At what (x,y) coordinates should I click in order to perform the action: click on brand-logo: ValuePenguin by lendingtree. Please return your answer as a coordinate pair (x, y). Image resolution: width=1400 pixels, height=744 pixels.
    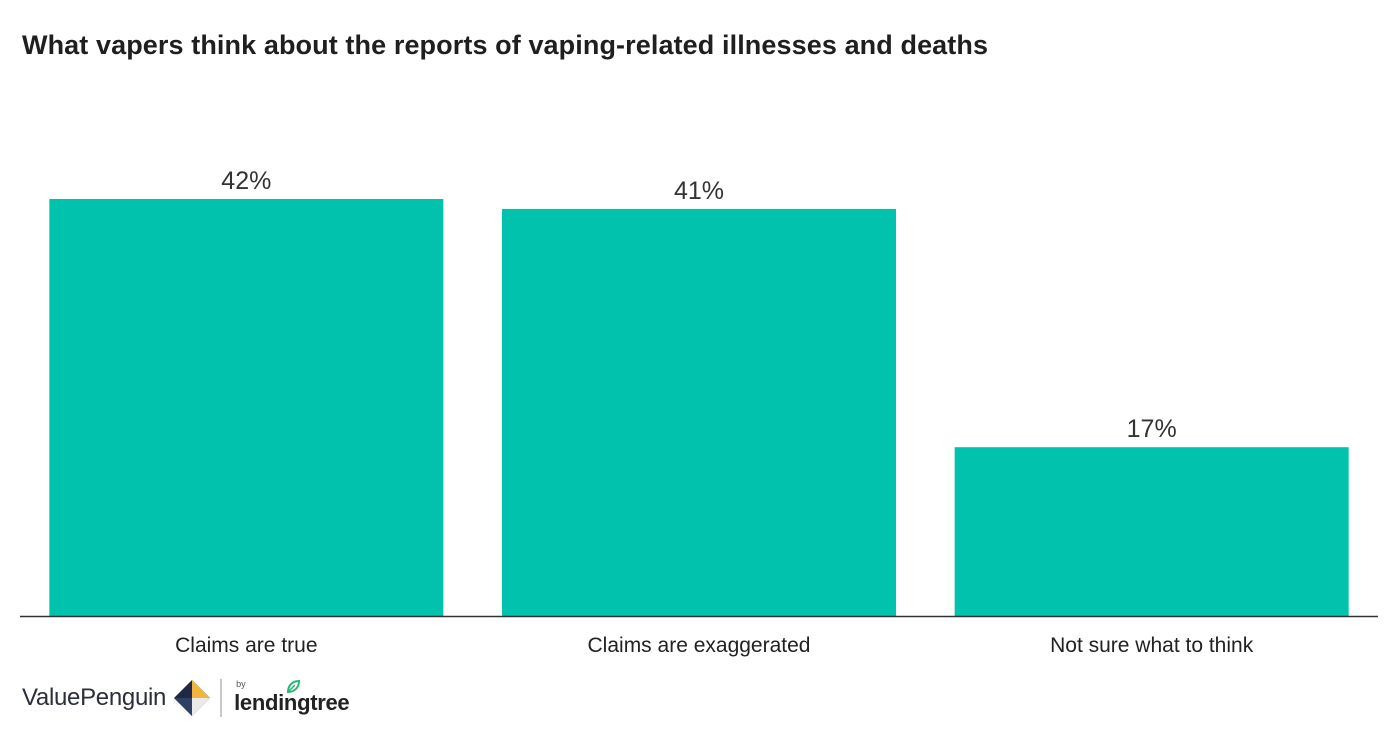
    Looking at the image, I should click on (186, 698).